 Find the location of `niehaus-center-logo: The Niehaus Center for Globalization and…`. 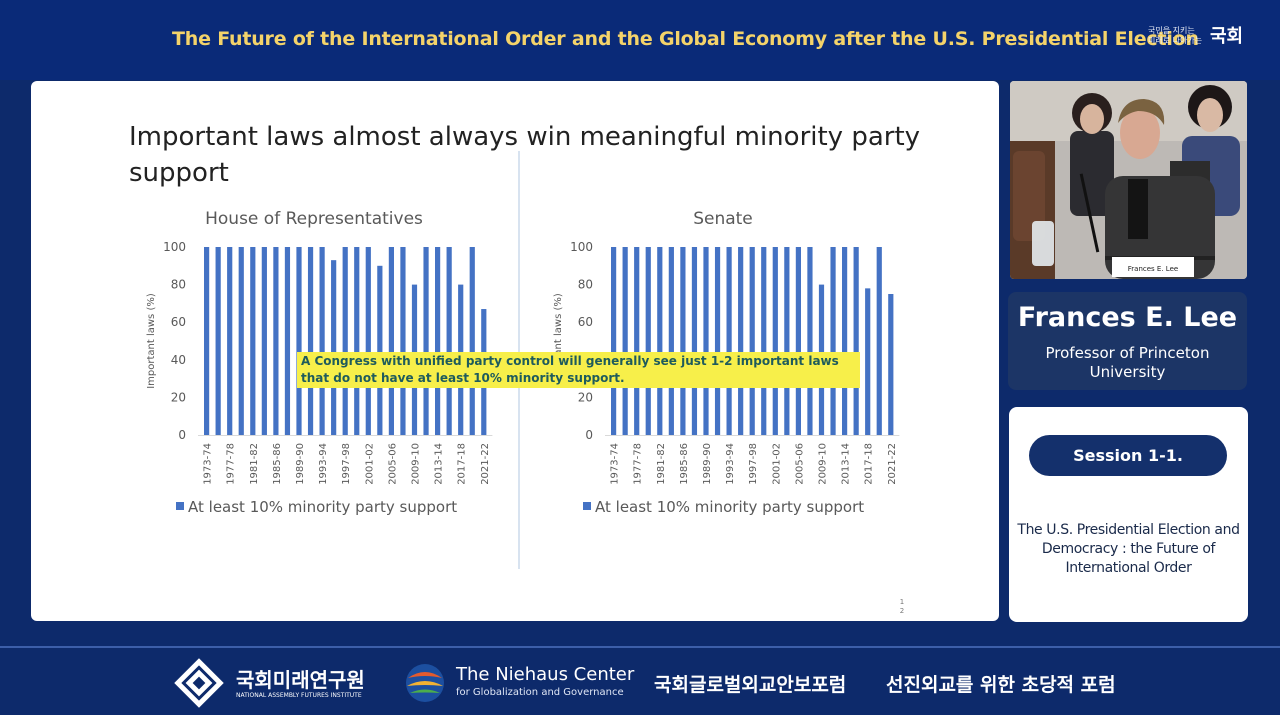

niehaus-center-logo: The Niehaus Center for Globalization and… is located at coordinates (519, 684).